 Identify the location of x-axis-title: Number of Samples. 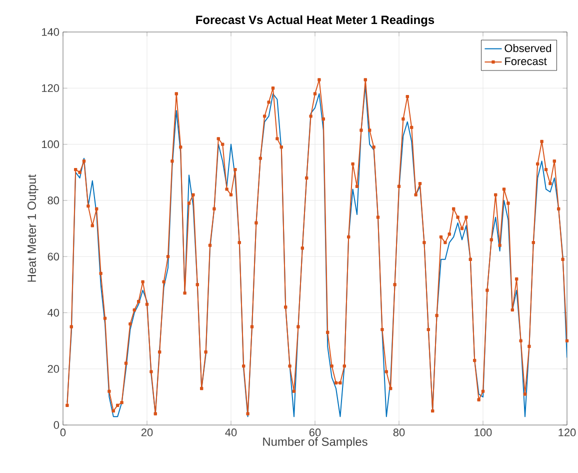
(315, 442).